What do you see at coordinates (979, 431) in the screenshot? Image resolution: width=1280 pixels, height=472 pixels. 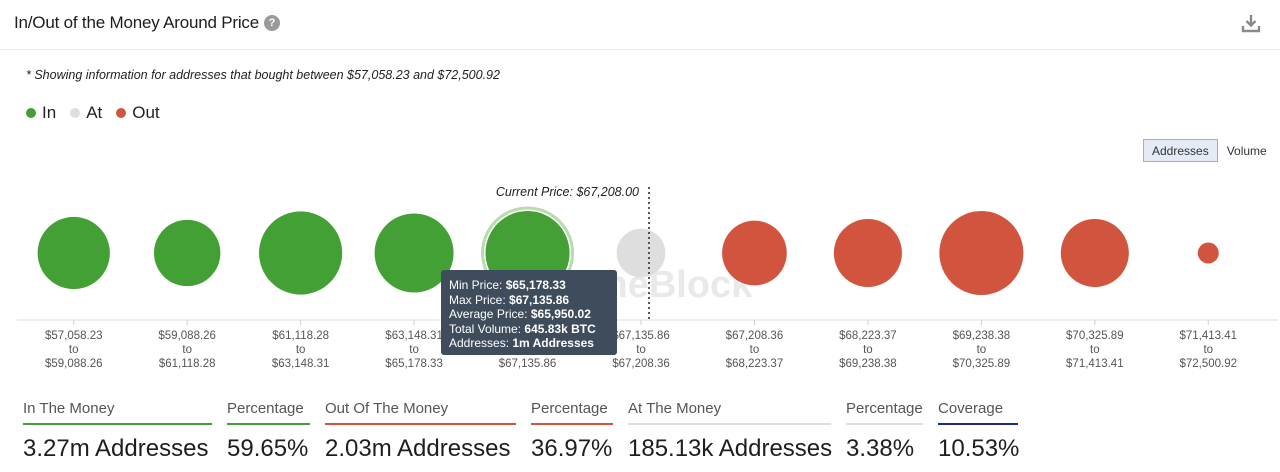 I see `stat-coverage: Coverage 10.53%` at bounding box center [979, 431].